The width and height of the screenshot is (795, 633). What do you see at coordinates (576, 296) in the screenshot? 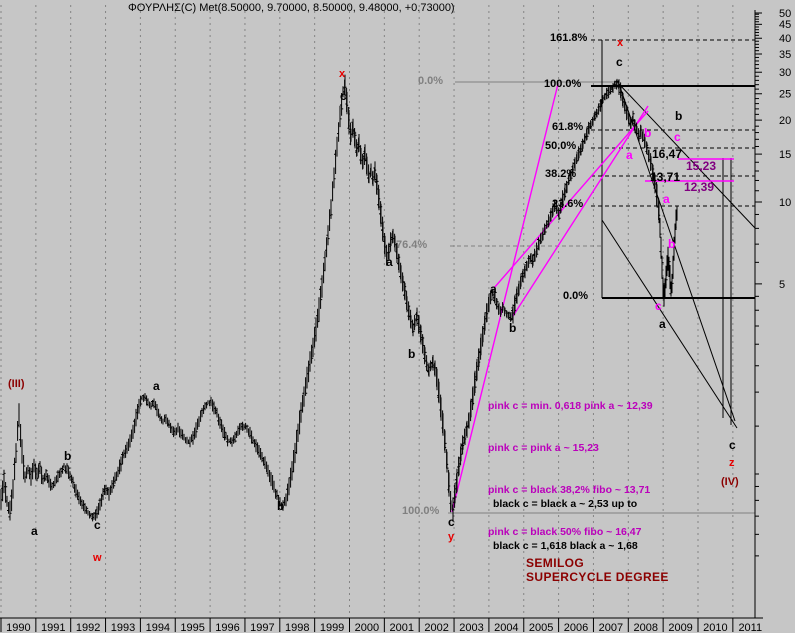
I see `fib-level-label: 0.0%` at bounding box center [576, 296].